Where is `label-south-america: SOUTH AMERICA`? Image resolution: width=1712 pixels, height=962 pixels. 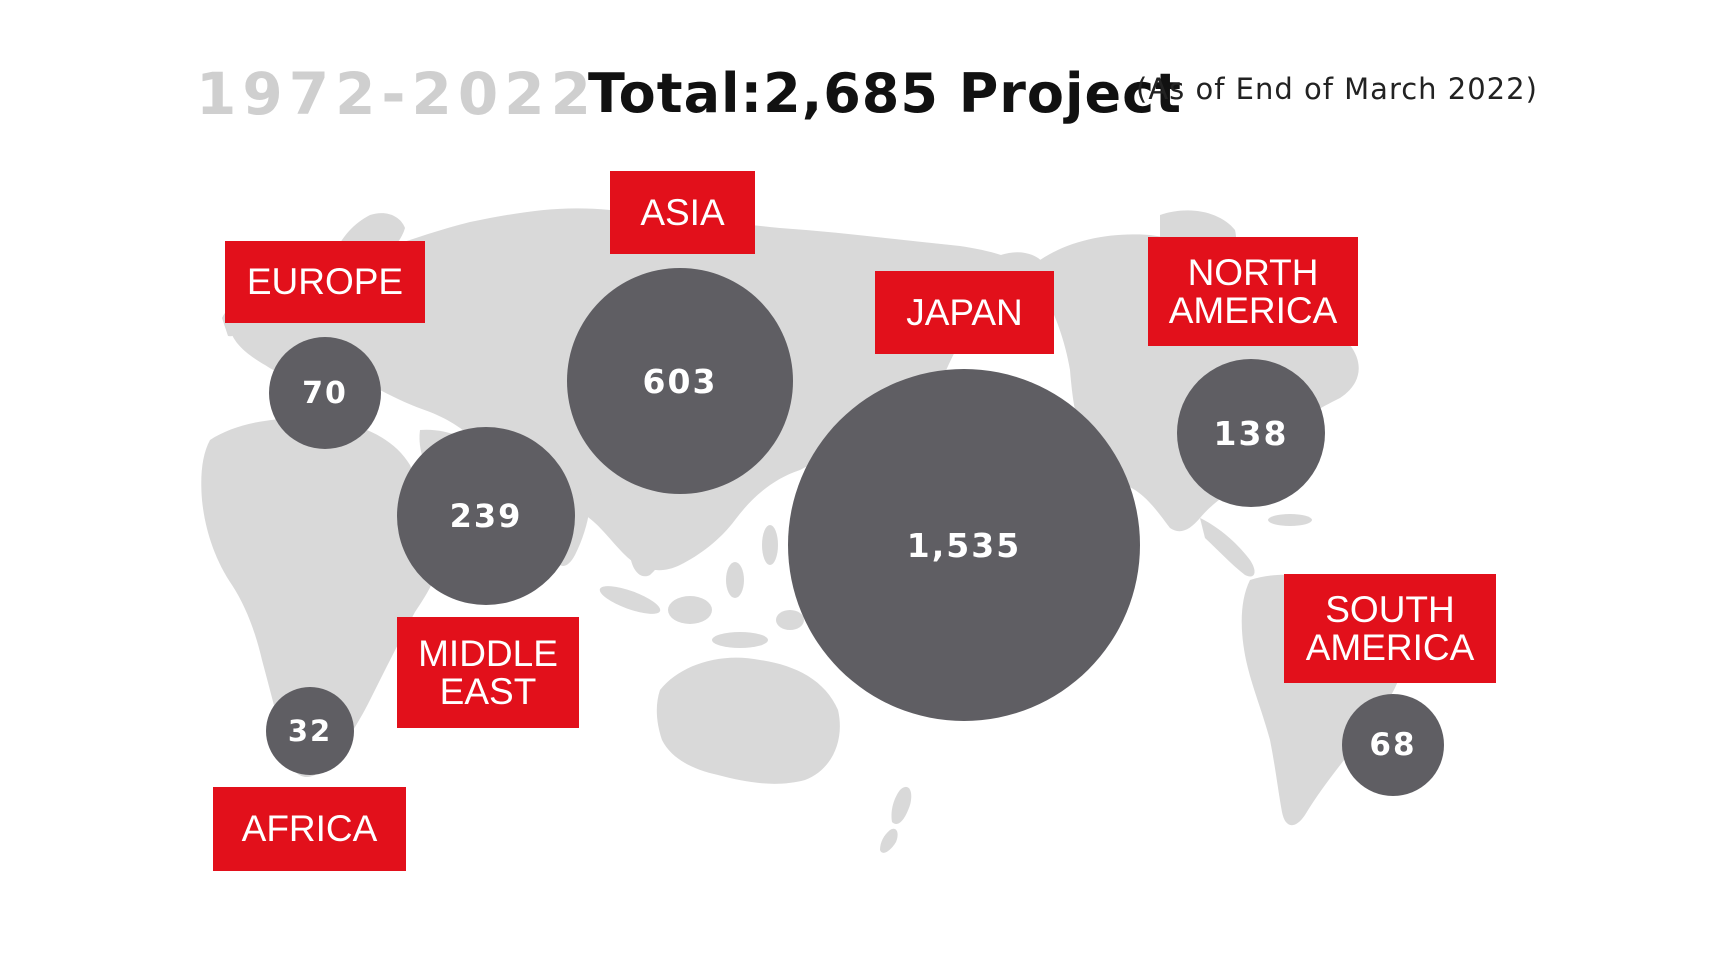 label-south-america: SOUTH AMERICA is located at coordinates (1390, 628).